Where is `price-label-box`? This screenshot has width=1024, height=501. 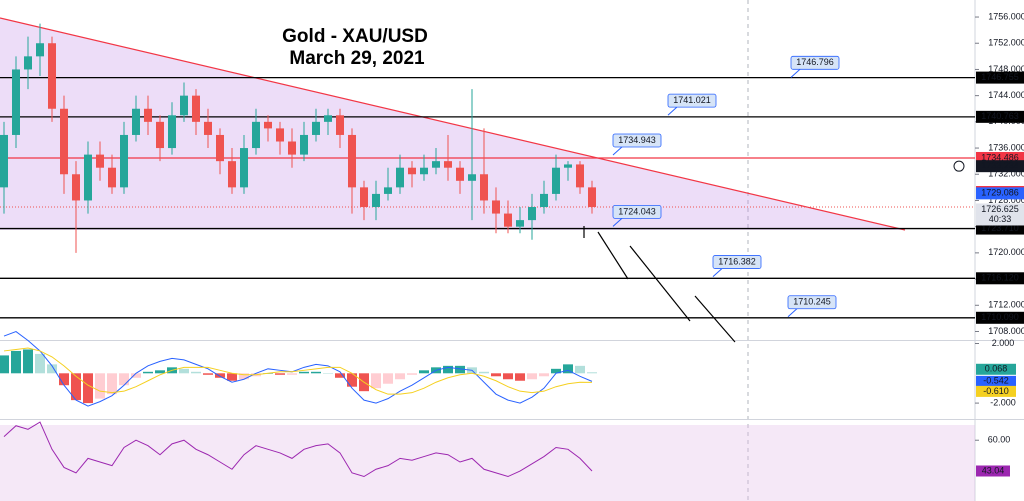 price-label-box is located at coordinates (1000, 166).